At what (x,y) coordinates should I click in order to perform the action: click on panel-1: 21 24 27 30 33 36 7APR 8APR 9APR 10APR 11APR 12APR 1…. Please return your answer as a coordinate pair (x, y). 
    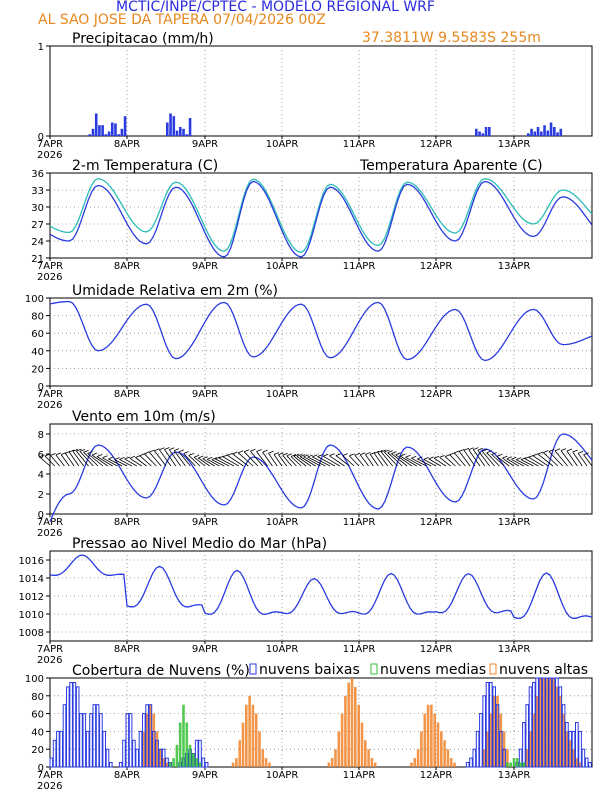
    Looking at the image, I should click on (312, 220).